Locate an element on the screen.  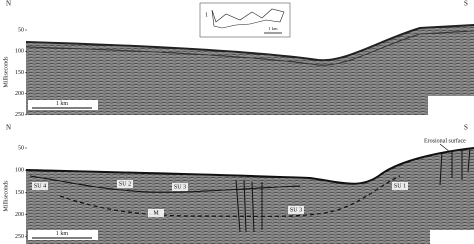
inset-map: 1 1 km is located at coordinates (245, 20).